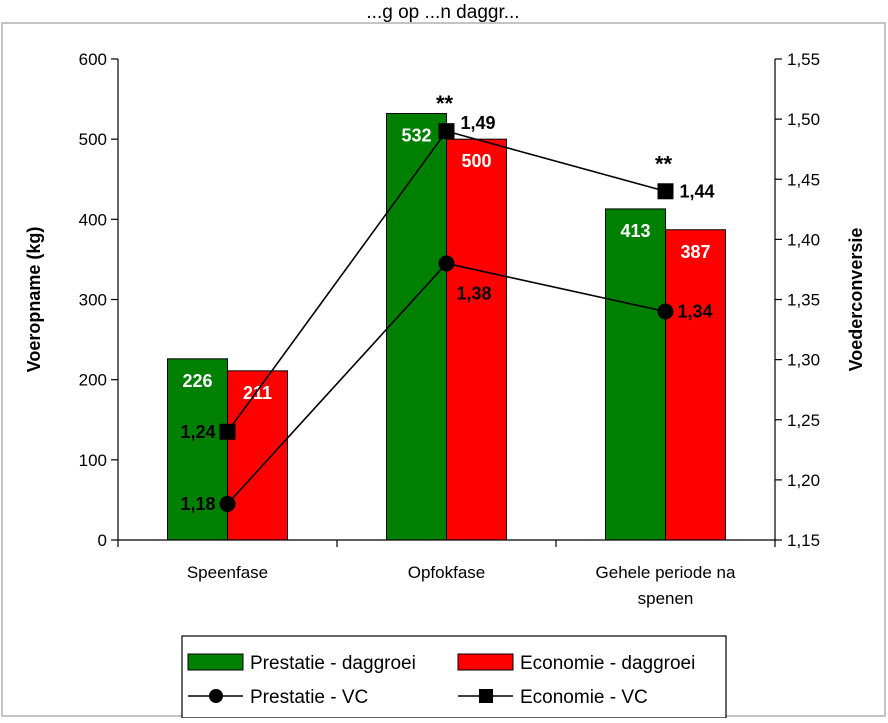 Image resolution: width=888 pixels, height=723 pixels. I want to click on y2-tick-label: 1,35, so click(803, 300).